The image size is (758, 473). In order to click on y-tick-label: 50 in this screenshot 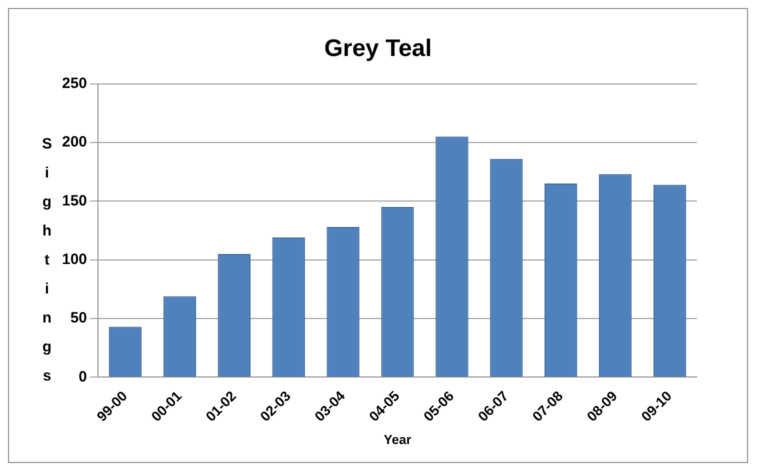, I will do `click(79, 318)`.